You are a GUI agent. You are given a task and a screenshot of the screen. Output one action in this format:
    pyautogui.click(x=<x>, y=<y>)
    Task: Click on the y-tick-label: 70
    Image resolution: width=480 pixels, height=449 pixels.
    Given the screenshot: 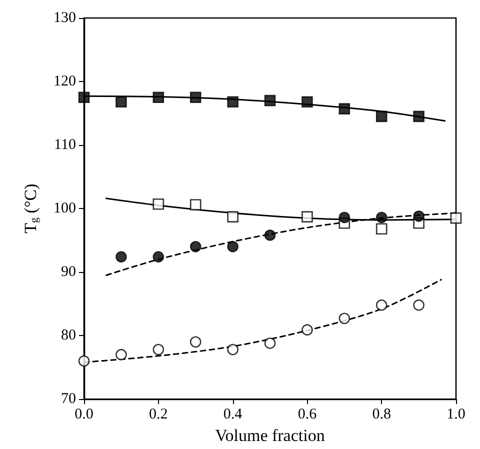 What is the action you would take?
    pyautogui.click(x=68, y=399)
    